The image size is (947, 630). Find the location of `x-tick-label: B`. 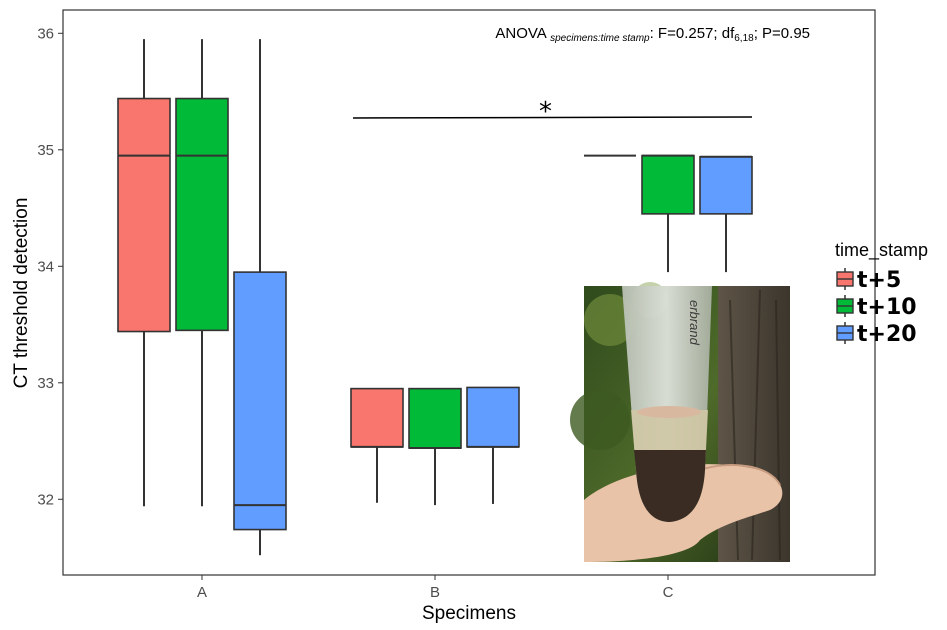

x-tick-label: B is located at coordinates (435, 592).